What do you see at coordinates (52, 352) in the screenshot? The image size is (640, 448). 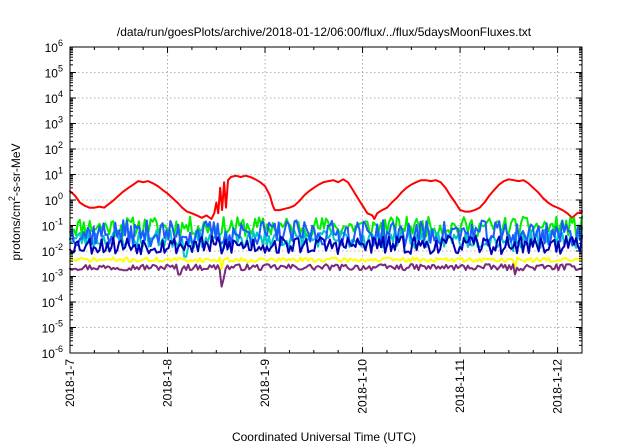 I see `y-tick-label: 10⁻⁶` at bounding box center [52, 352].